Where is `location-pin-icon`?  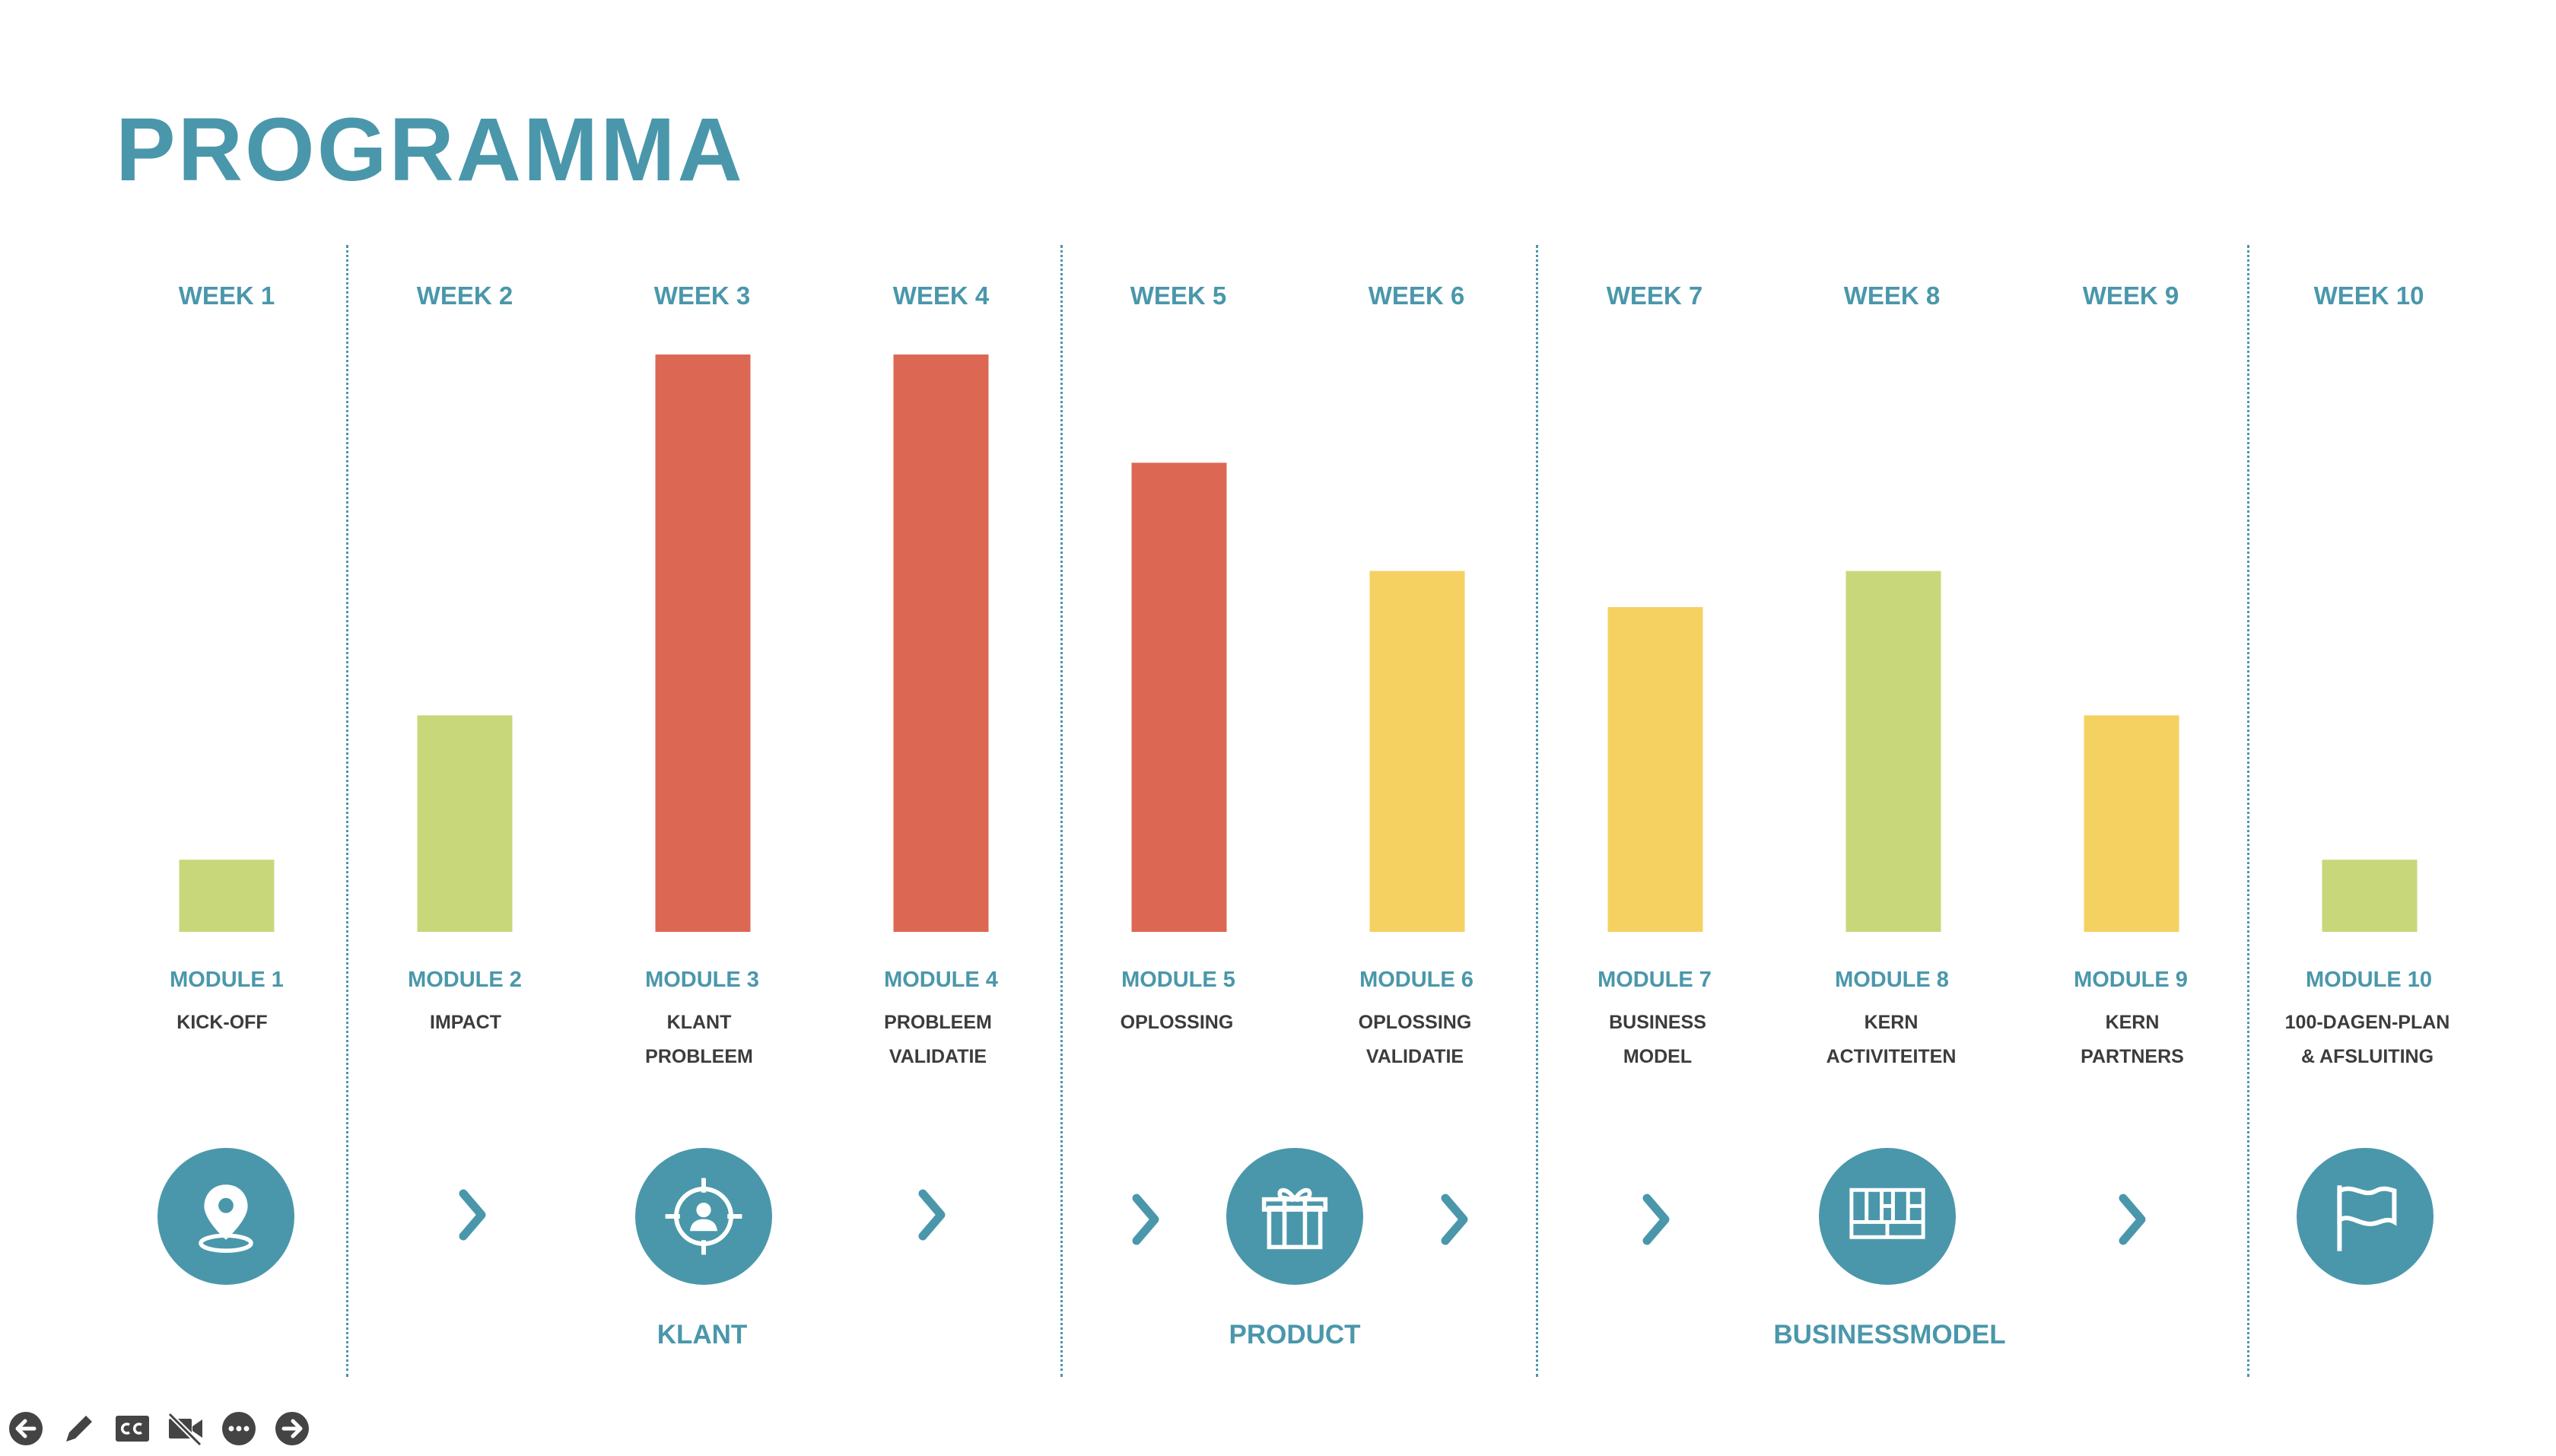 location-pin-icon is located at coordinates (225, 1216).